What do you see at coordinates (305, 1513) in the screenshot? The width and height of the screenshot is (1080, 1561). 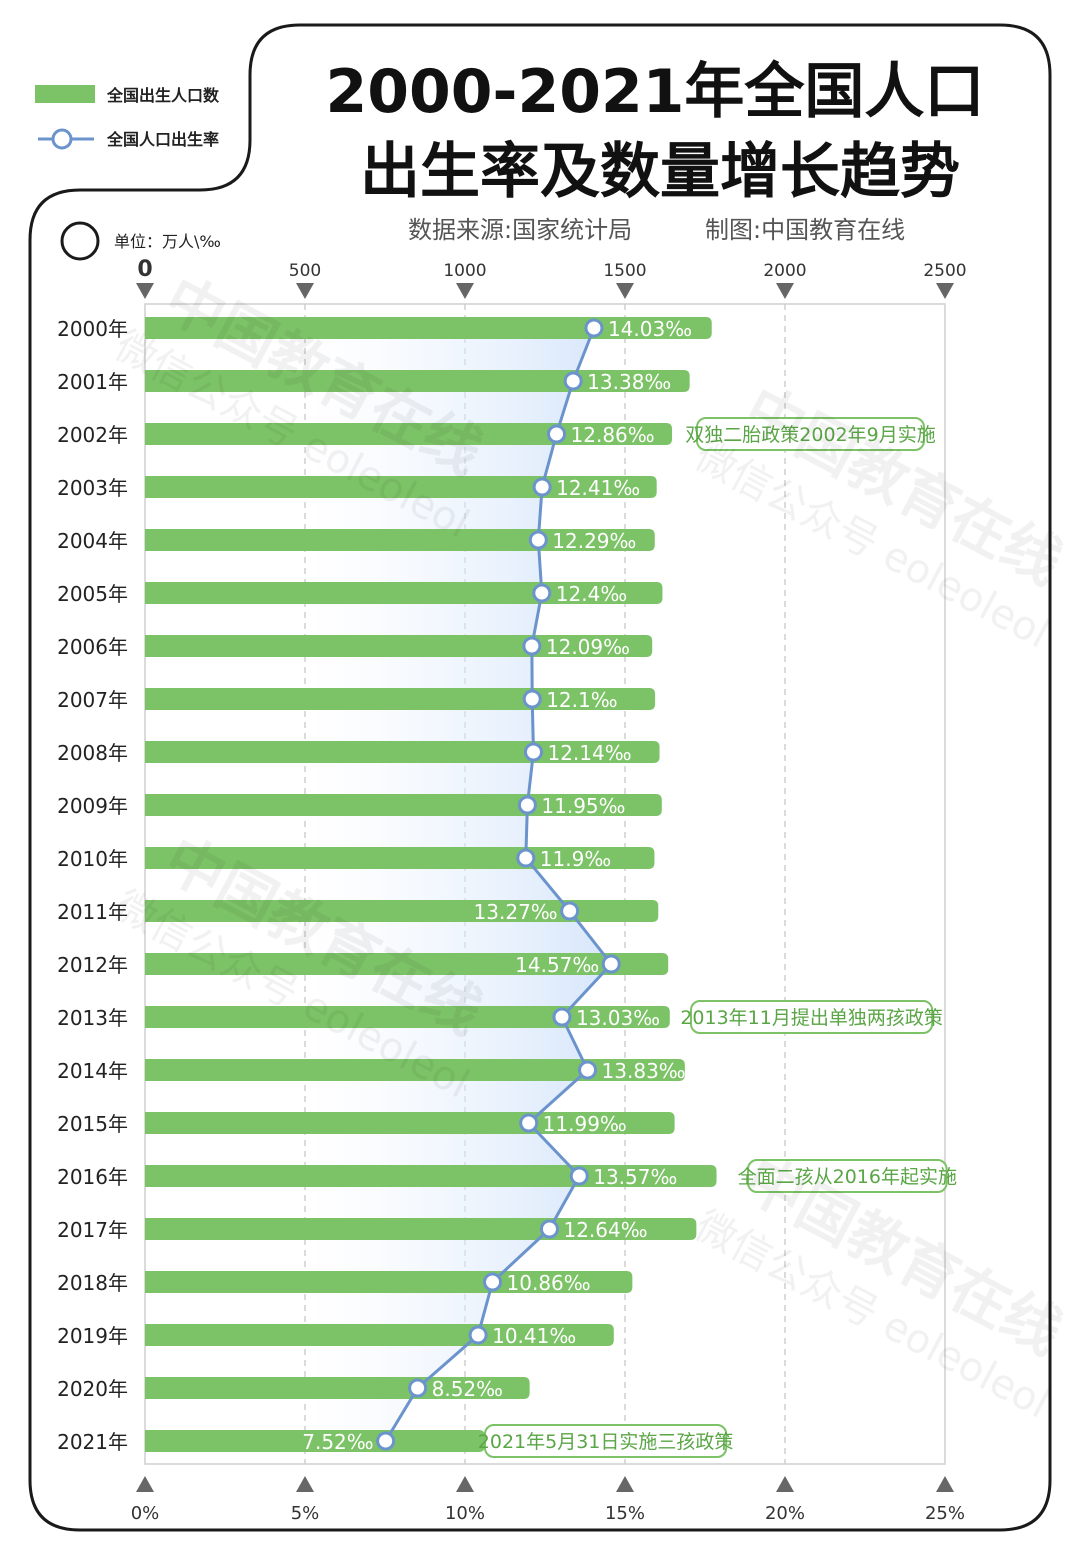 I see `bottom-tick-label: 5%` at bounding box center [305, 1513].